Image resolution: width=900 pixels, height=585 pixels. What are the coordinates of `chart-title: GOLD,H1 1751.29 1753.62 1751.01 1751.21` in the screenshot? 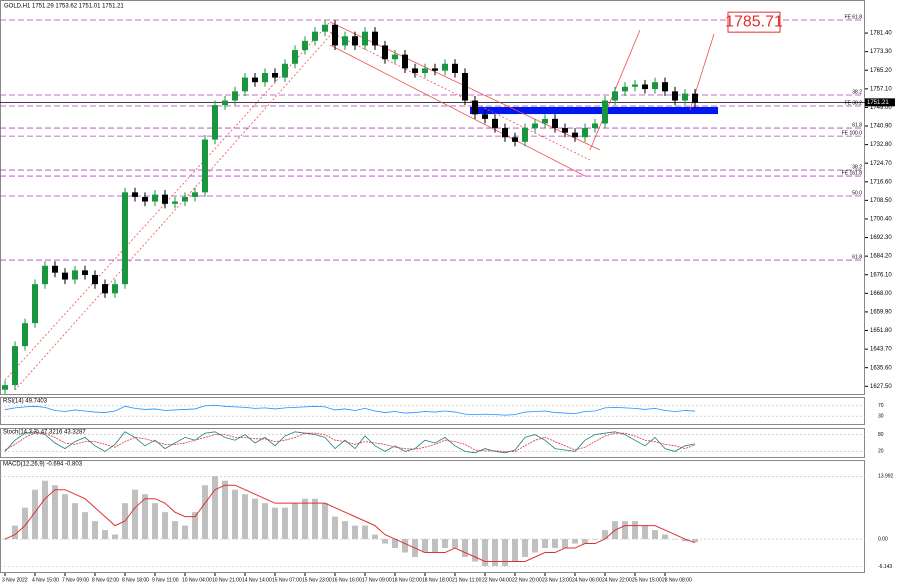 It's located at (64, 7).